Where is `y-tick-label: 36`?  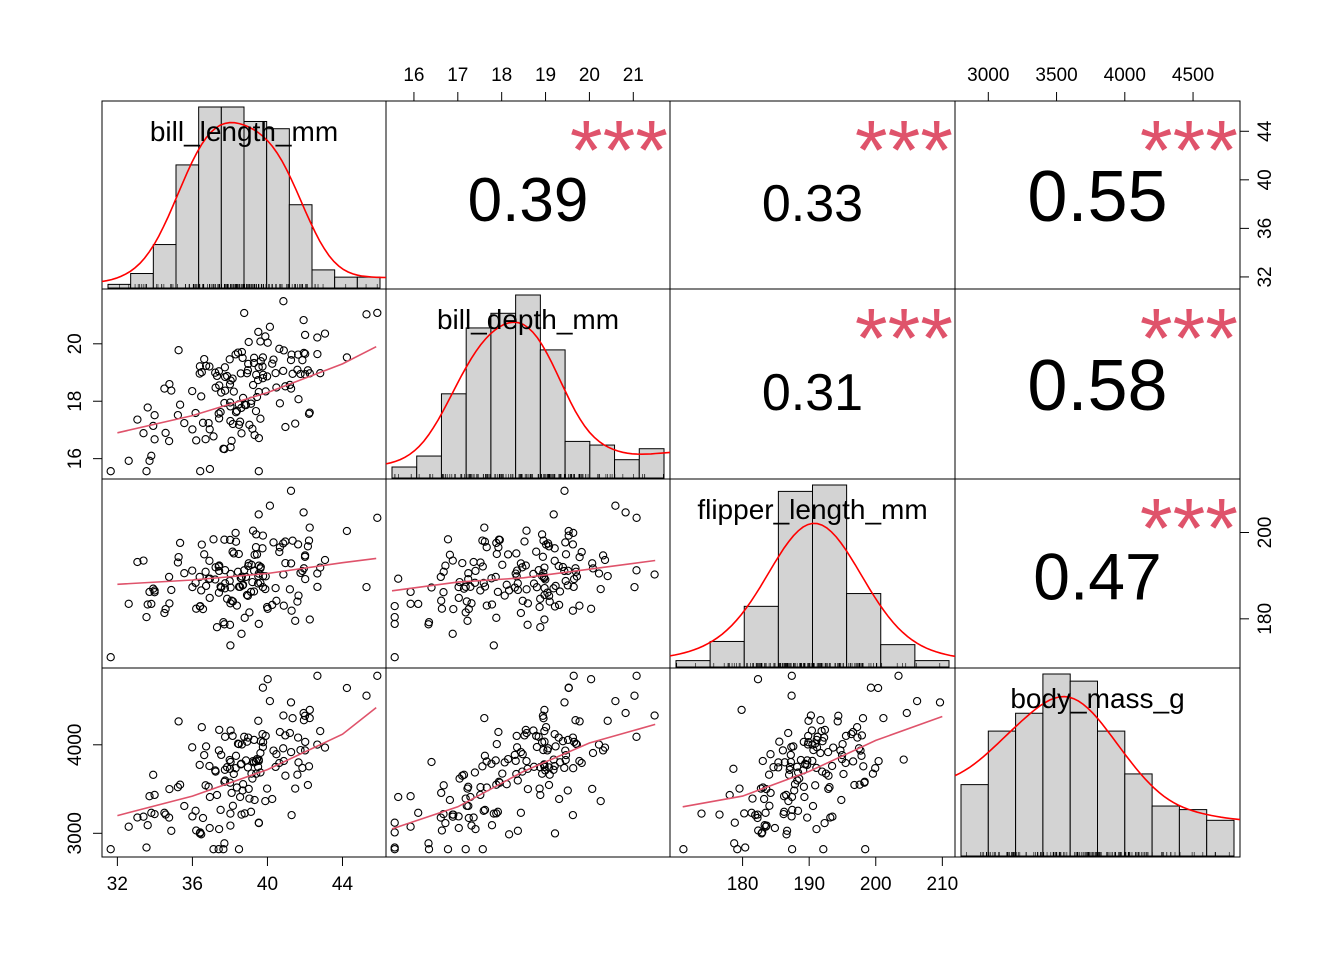 y-tick-label: 36 is located at coordinates (1265, 228).